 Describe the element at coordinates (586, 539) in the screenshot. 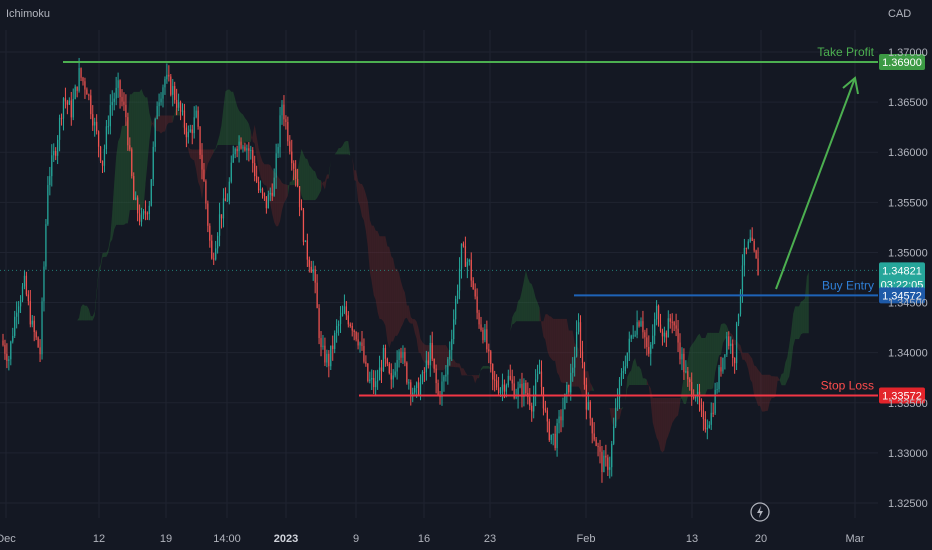

I see `x-tick-label: Feb` at that location.